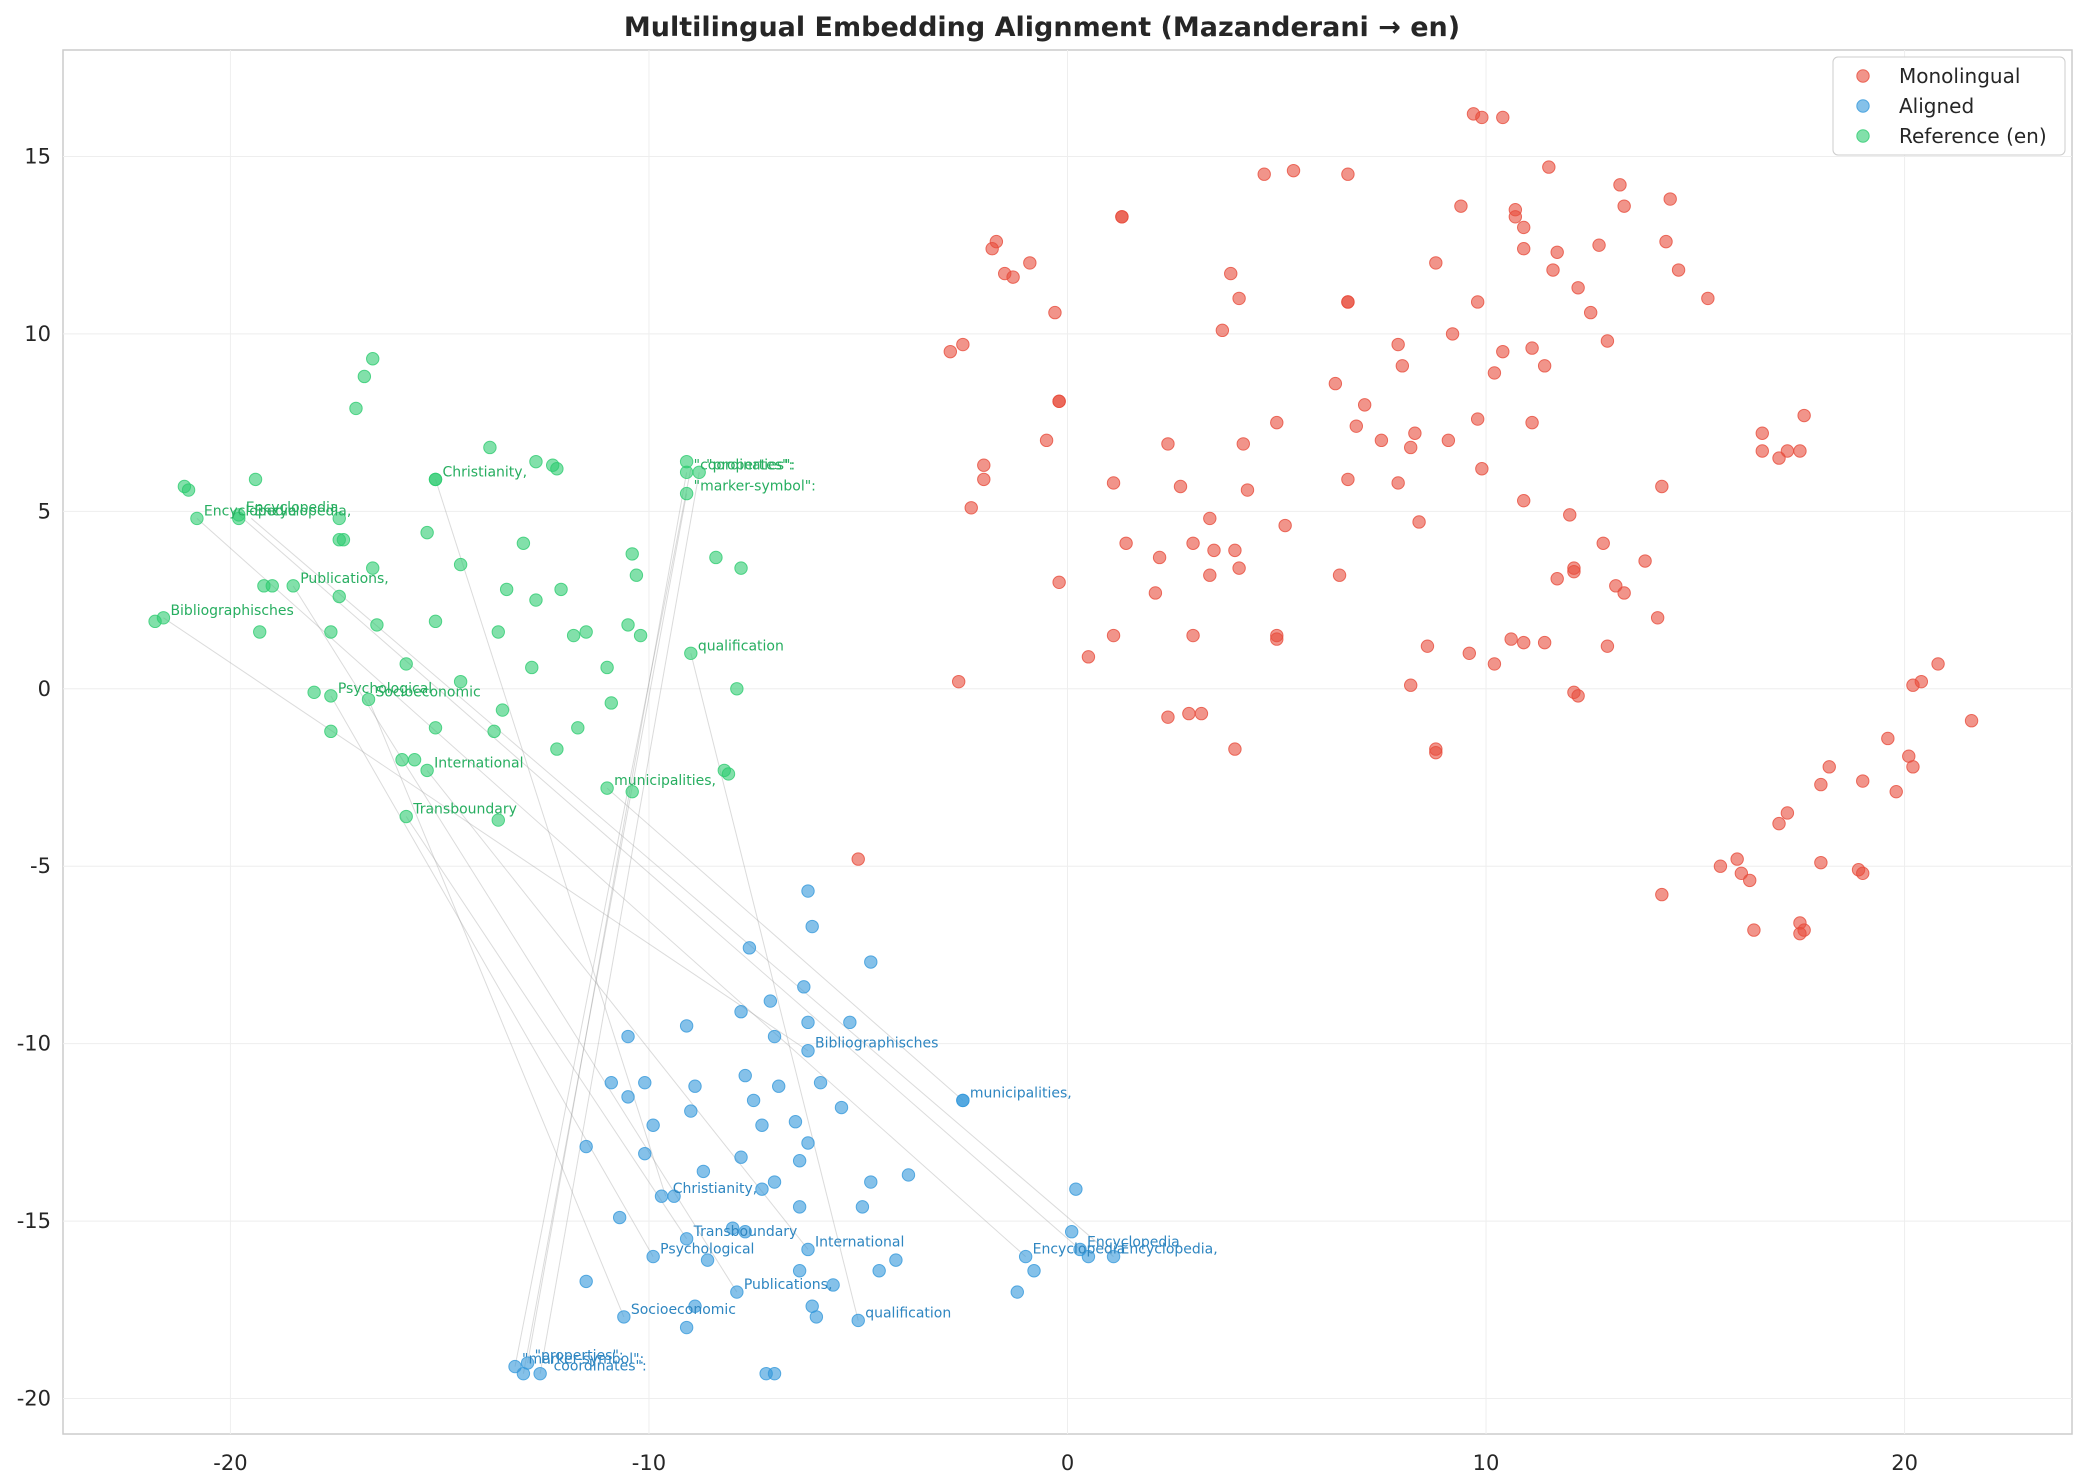 This screenshot has width=2085, height=1483. What do you see at coordinates (755, 487) in the screenshot?
I see `reference-point-label: "marker-symbol":` at bounding box center [755, 487].